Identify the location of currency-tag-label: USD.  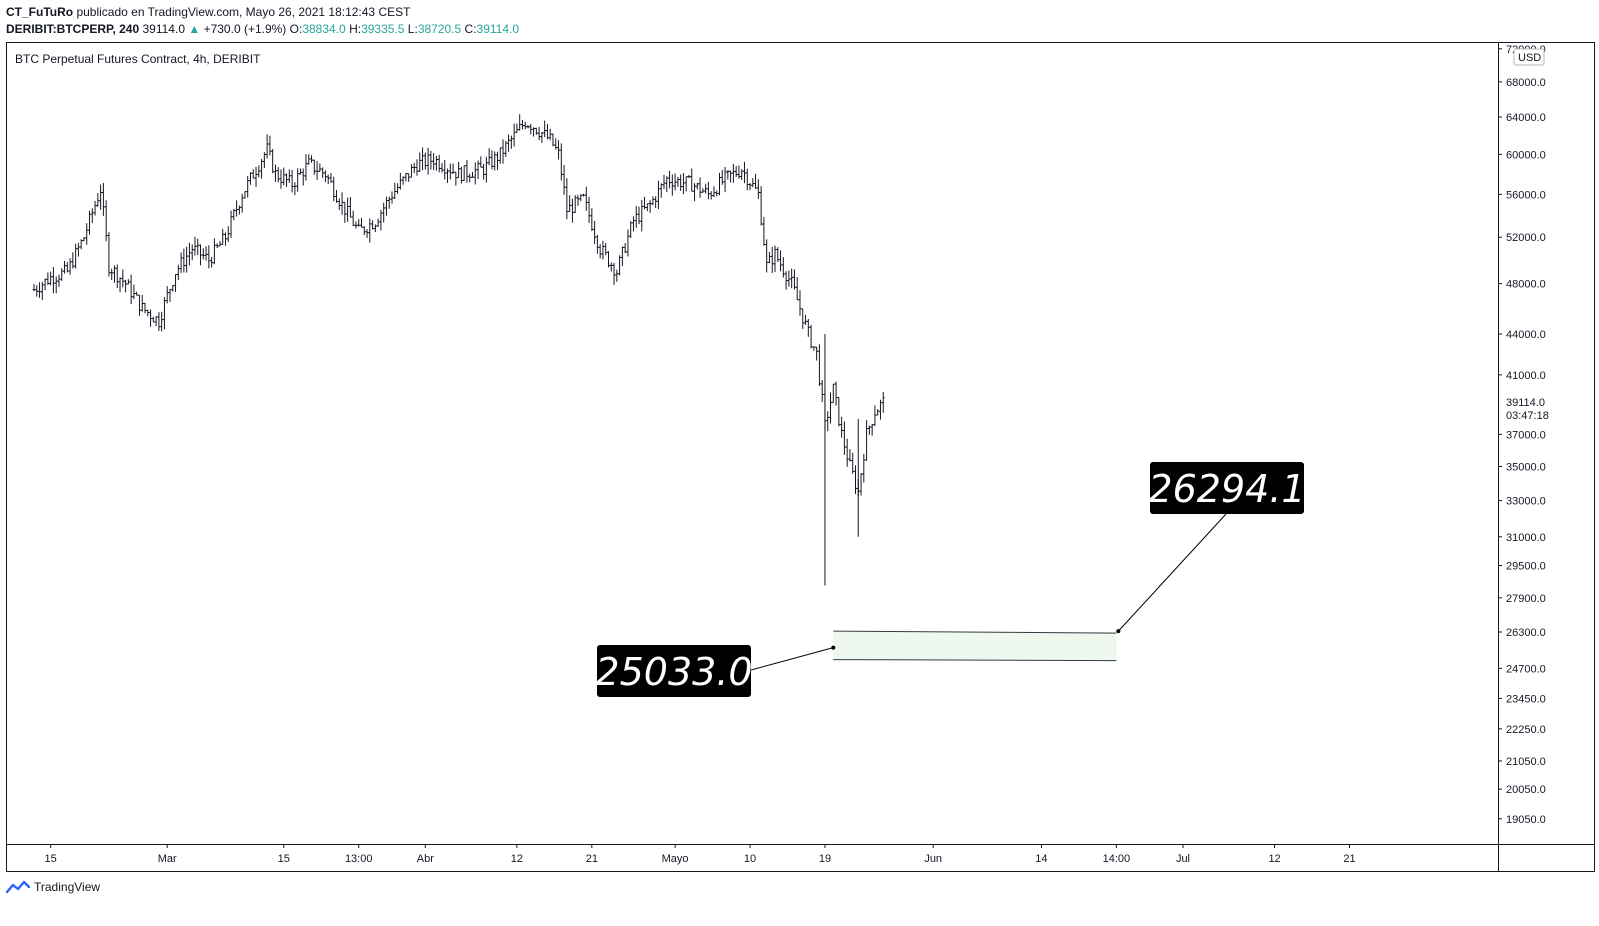
(1529, 58).